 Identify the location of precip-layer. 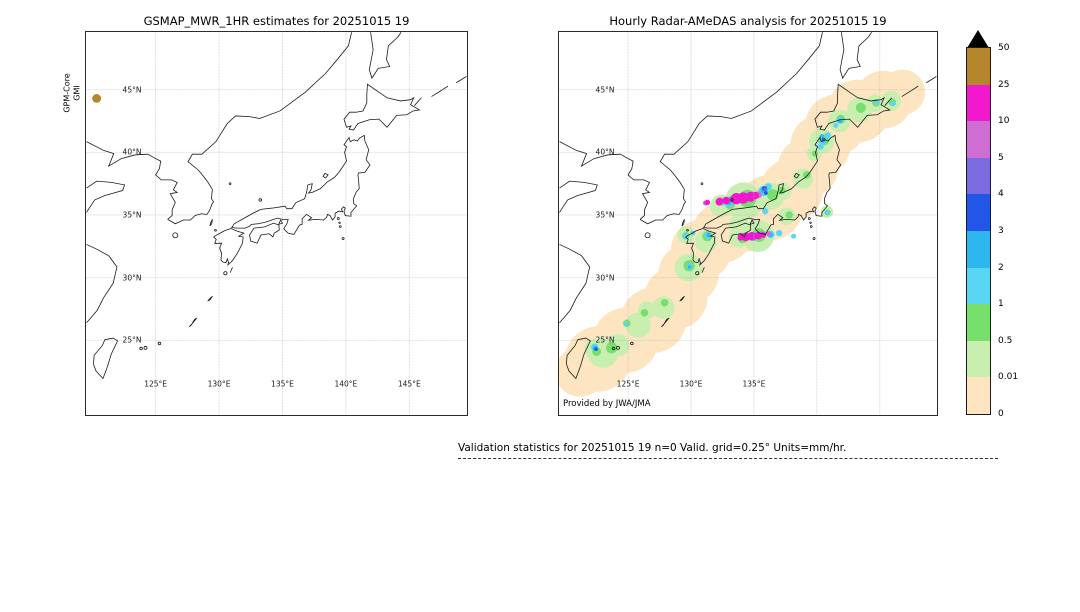
(97, 98).